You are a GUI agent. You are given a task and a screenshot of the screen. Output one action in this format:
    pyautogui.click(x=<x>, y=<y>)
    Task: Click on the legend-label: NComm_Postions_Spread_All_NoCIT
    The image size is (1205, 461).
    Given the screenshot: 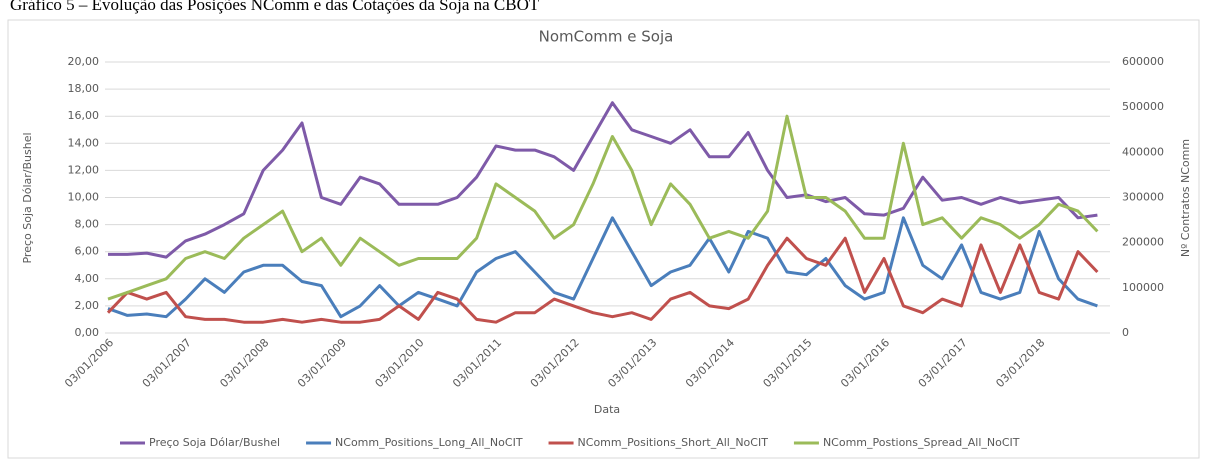 What is the action you would take?
    pyautogui.click(x=921, y=442)
    